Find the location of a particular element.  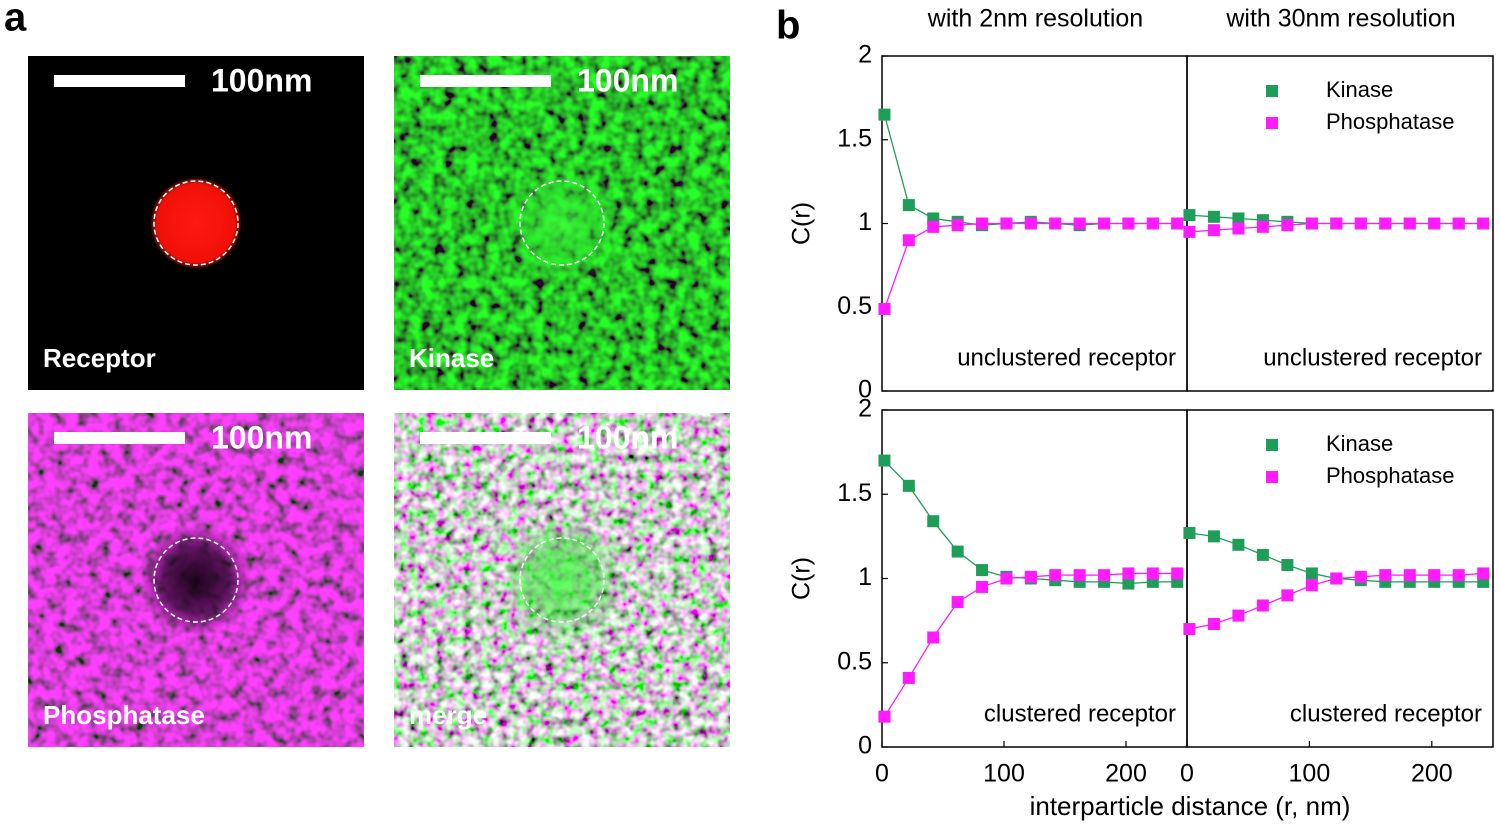

y-tick-label: 1 is located at coordinates (865, 577).